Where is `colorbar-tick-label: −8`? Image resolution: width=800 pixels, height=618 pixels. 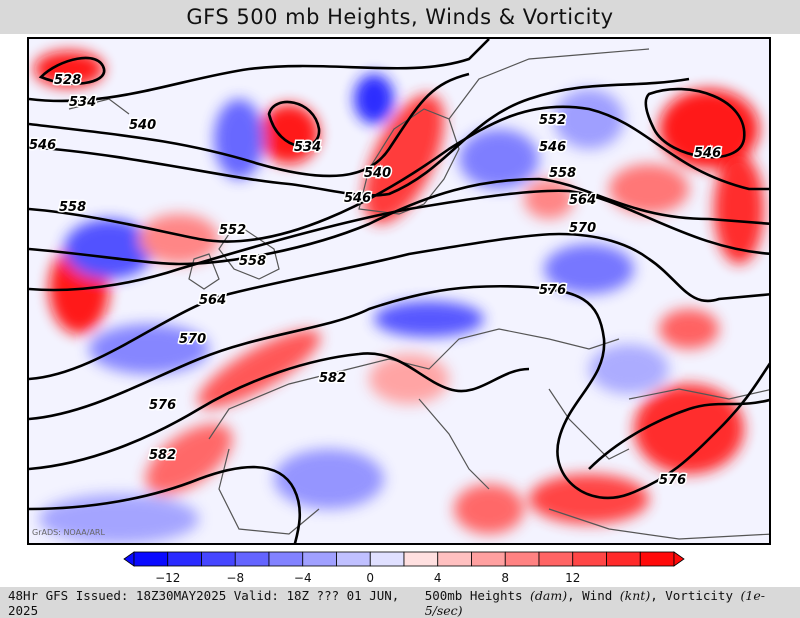 colorbar-tick-label: −8 is located at coordinates (235, 578).